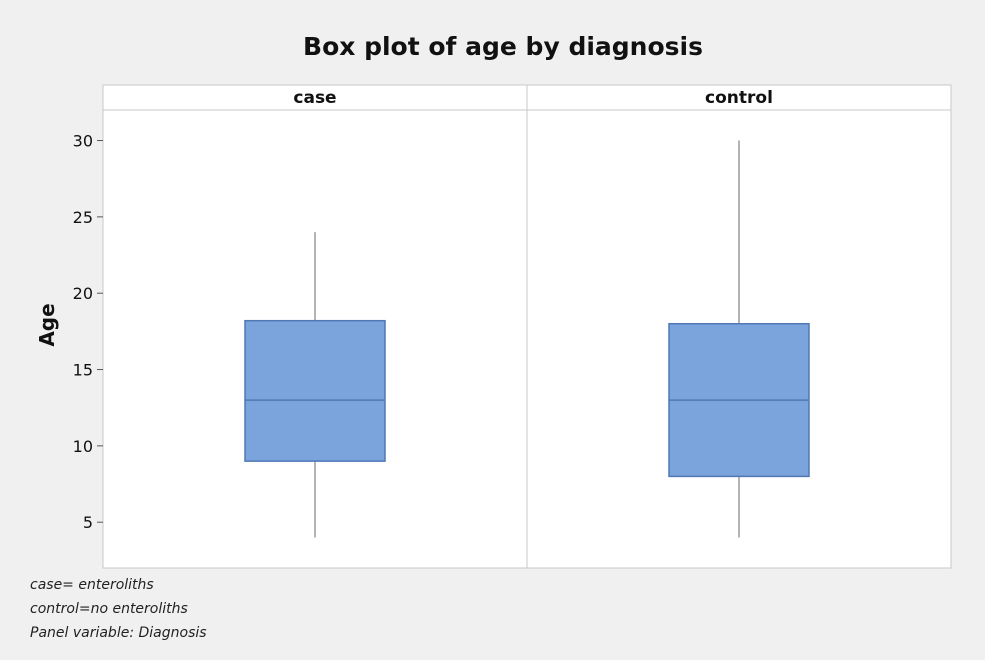 The image size is (985, 660). I want to click on chart-title: Box plot of age by diagnosis, so click(503, 46).